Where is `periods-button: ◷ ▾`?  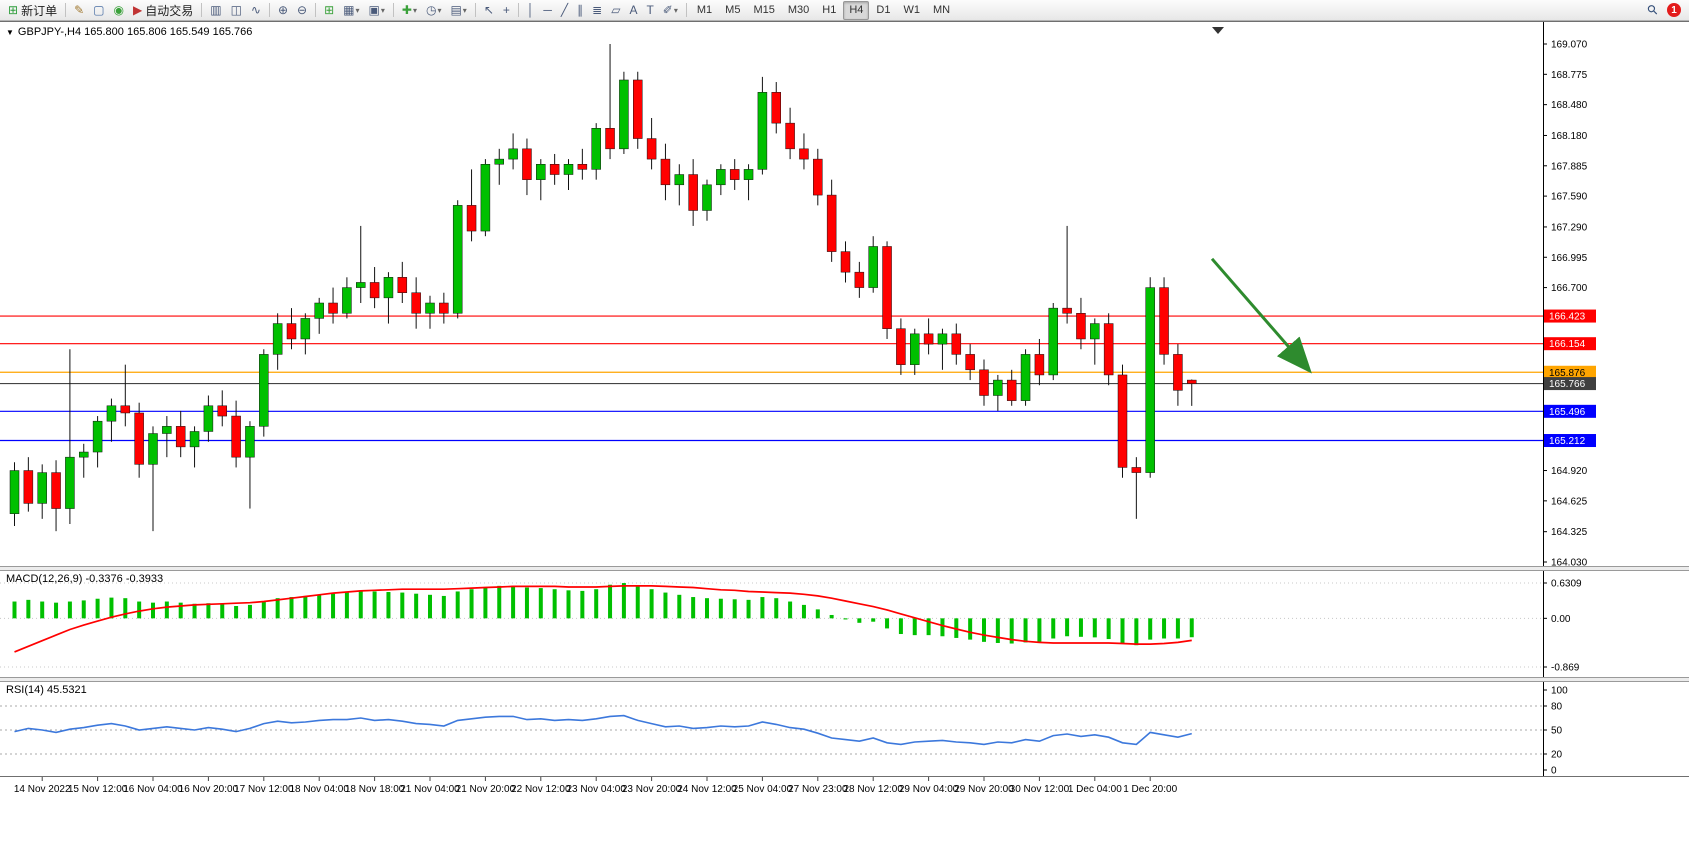
periods-button: ◷ ▾ is located at coordinates (434, 10).